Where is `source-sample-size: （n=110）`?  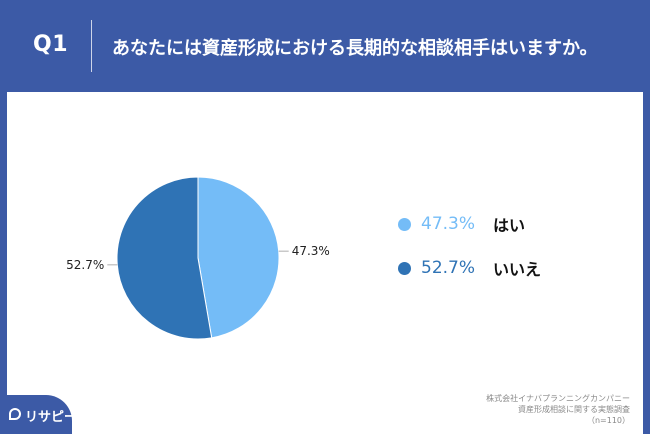 source-sample-size: （n=110） is located at coordinates (608, 420).